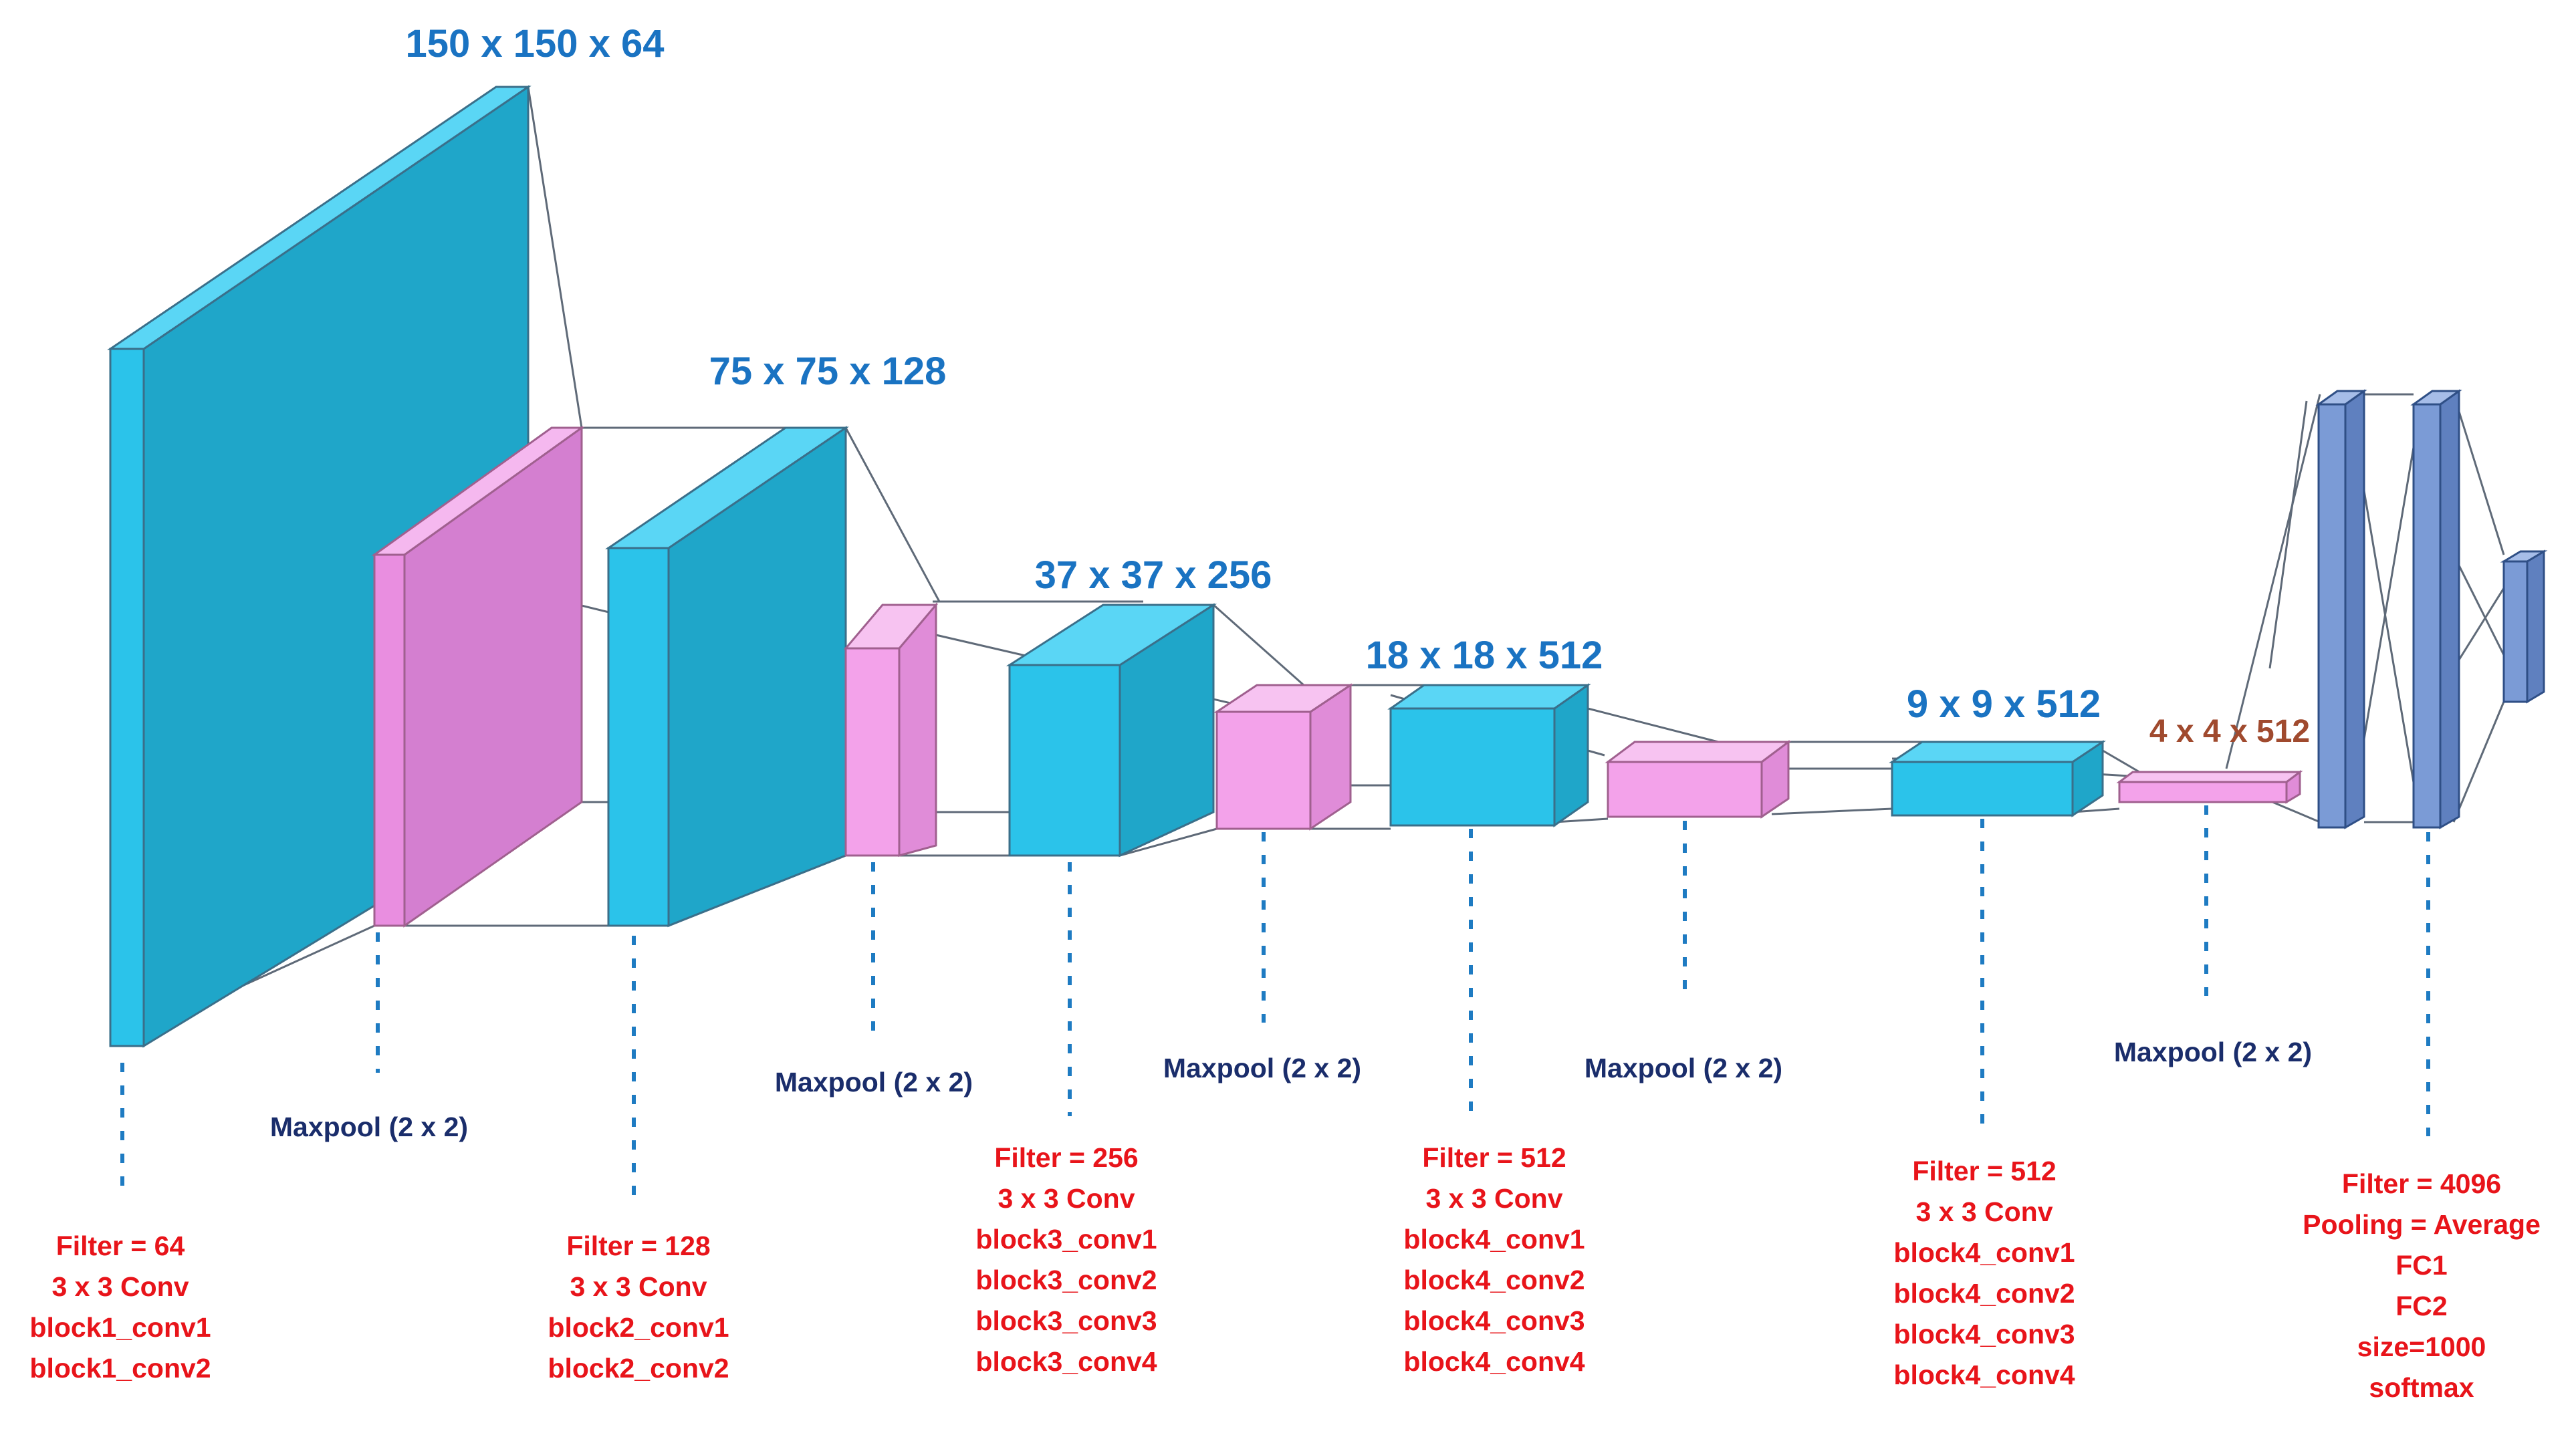 This screenshot has width=2576, height=1431. Describe the element at coordinates (389, 740) in the screenshot. I see `pool-block-1-front` at that location.